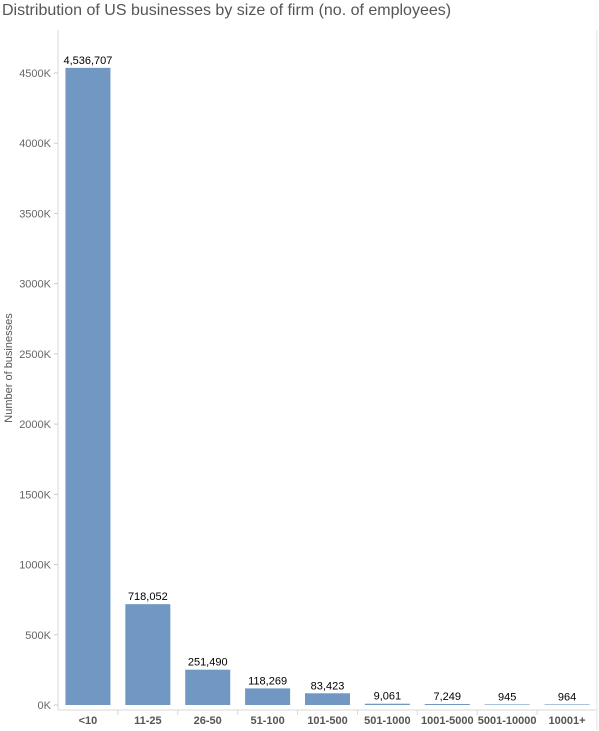 This screenshot has width=599, height=731. Describe the element at coordinates (567, 721) in the screenshot. I see `x-tick-label: 10001+` at that location.